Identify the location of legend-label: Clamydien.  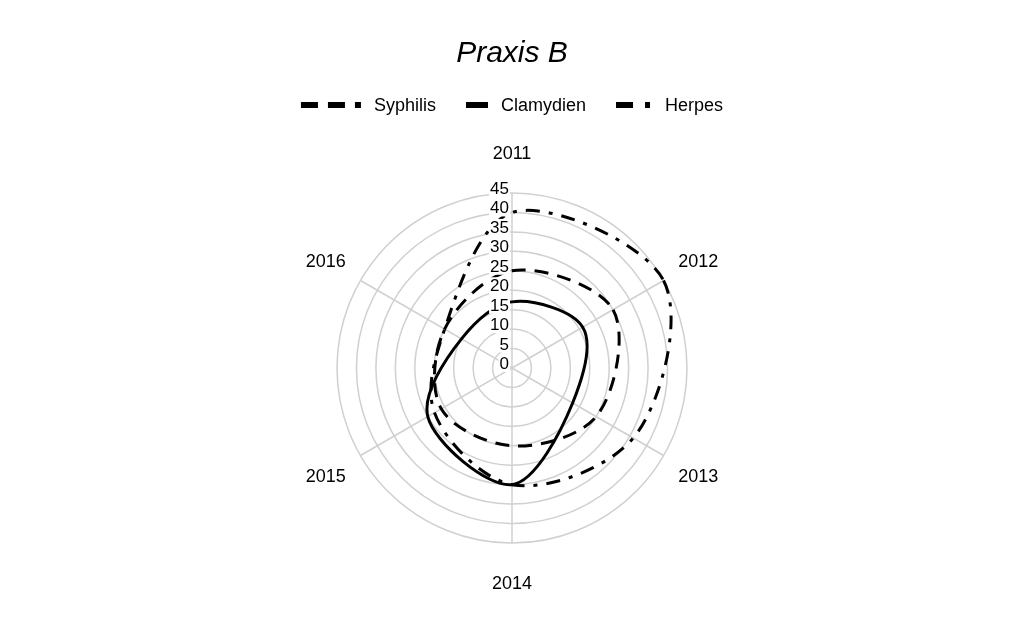
(543, 105).